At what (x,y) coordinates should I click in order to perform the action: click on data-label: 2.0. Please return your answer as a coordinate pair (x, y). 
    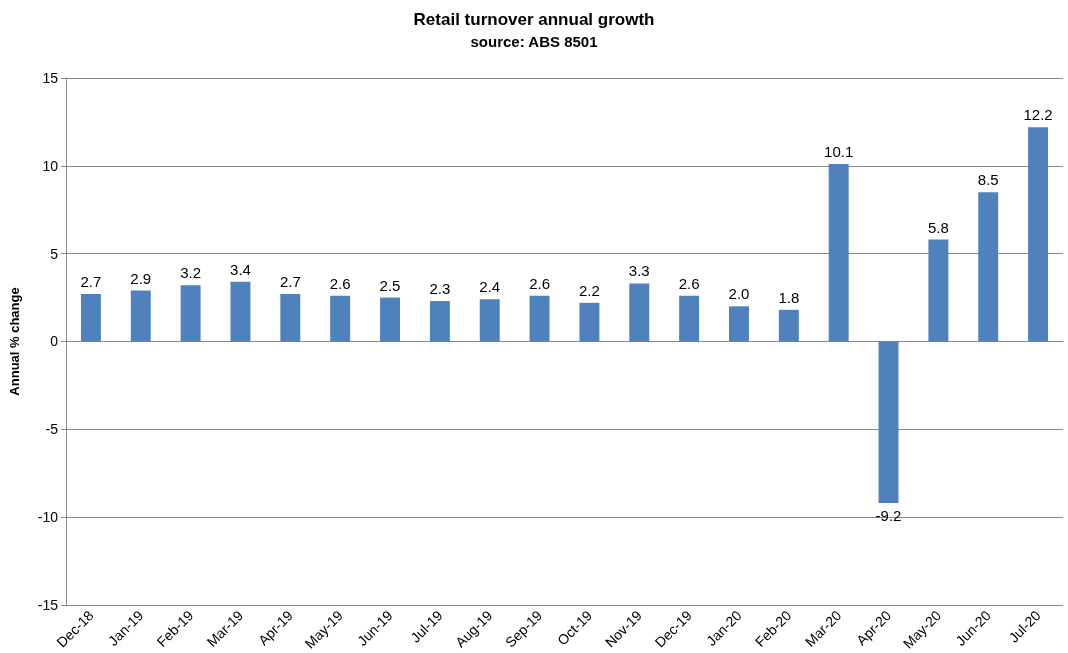
    Looking at the image, I should click on (739, 294).